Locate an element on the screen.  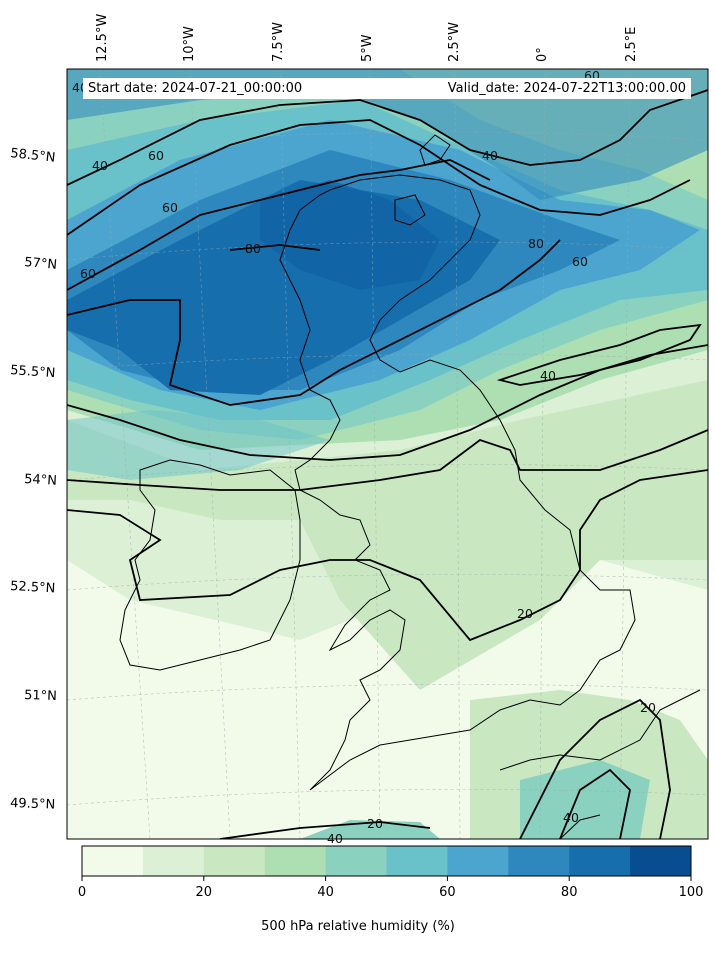
colorbar-tick-label: 20 is located at coordinates (204, 892).